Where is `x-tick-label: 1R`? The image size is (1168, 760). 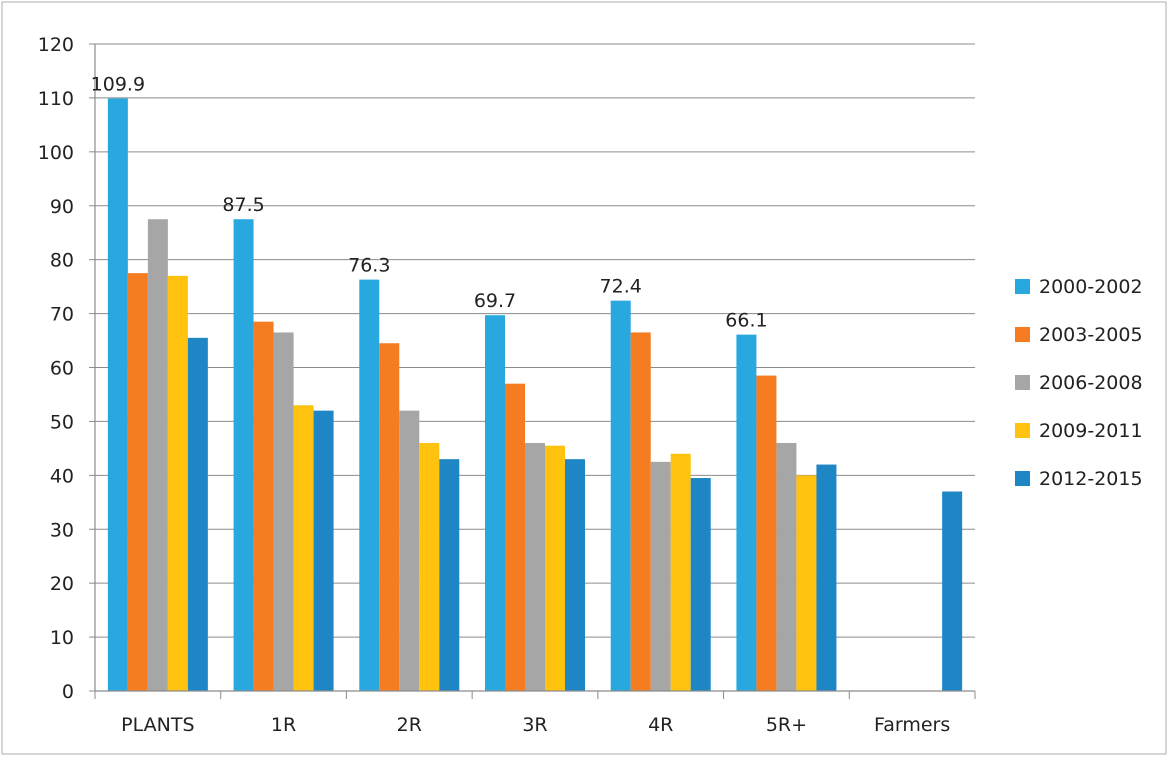
x-tick-label: 1R is located at coordinates (283, 725).